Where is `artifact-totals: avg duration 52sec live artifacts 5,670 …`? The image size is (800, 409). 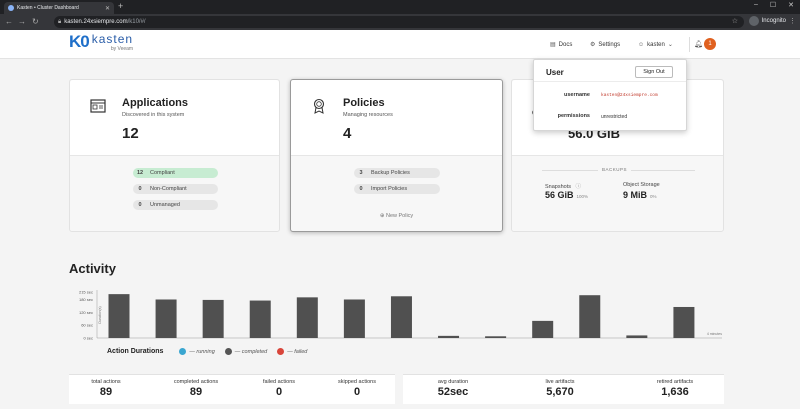 artifact-totals: avg duration 52sec live artifacts 5,670 … is located at coordinates (563, 389).